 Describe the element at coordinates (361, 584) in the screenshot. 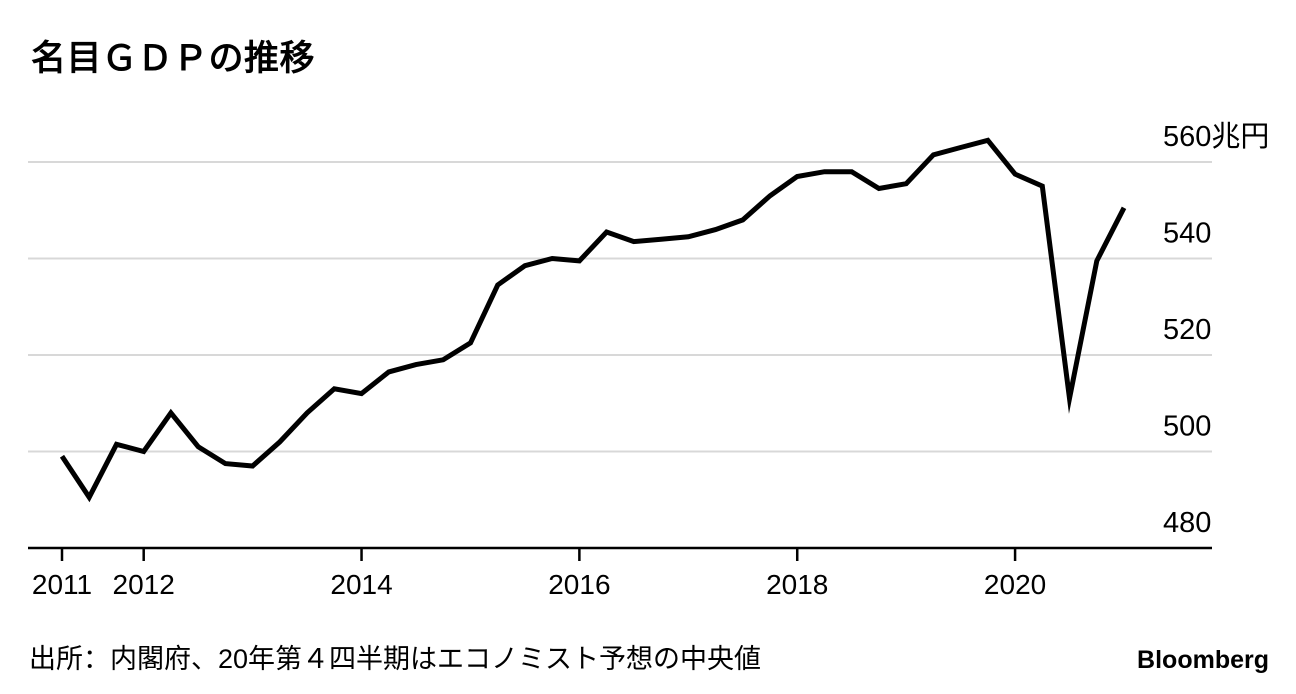

I see `x-tick-label: 2014` at that location.